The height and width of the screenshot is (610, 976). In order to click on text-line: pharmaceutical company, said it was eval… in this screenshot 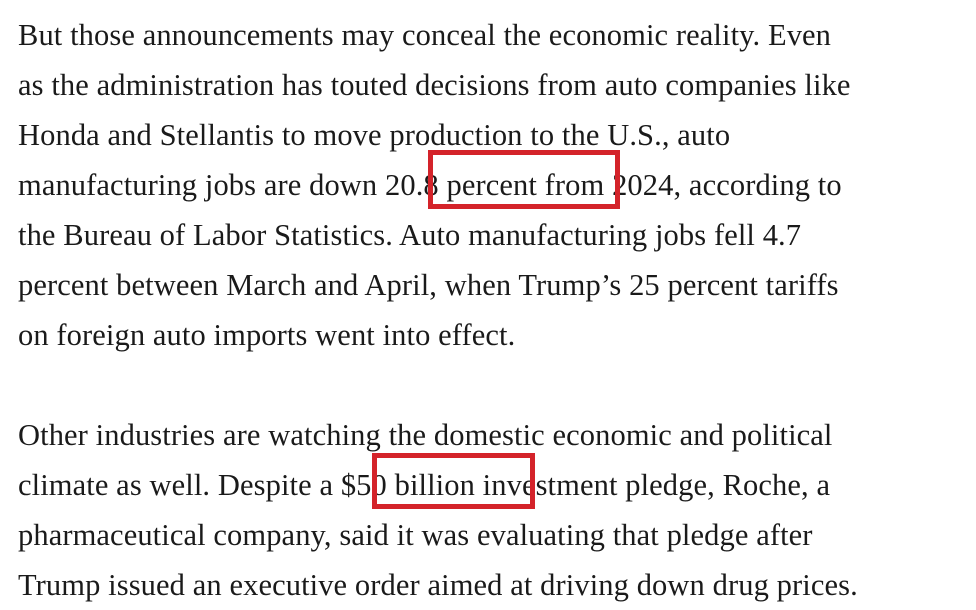, I will do `click(415, 535)`.